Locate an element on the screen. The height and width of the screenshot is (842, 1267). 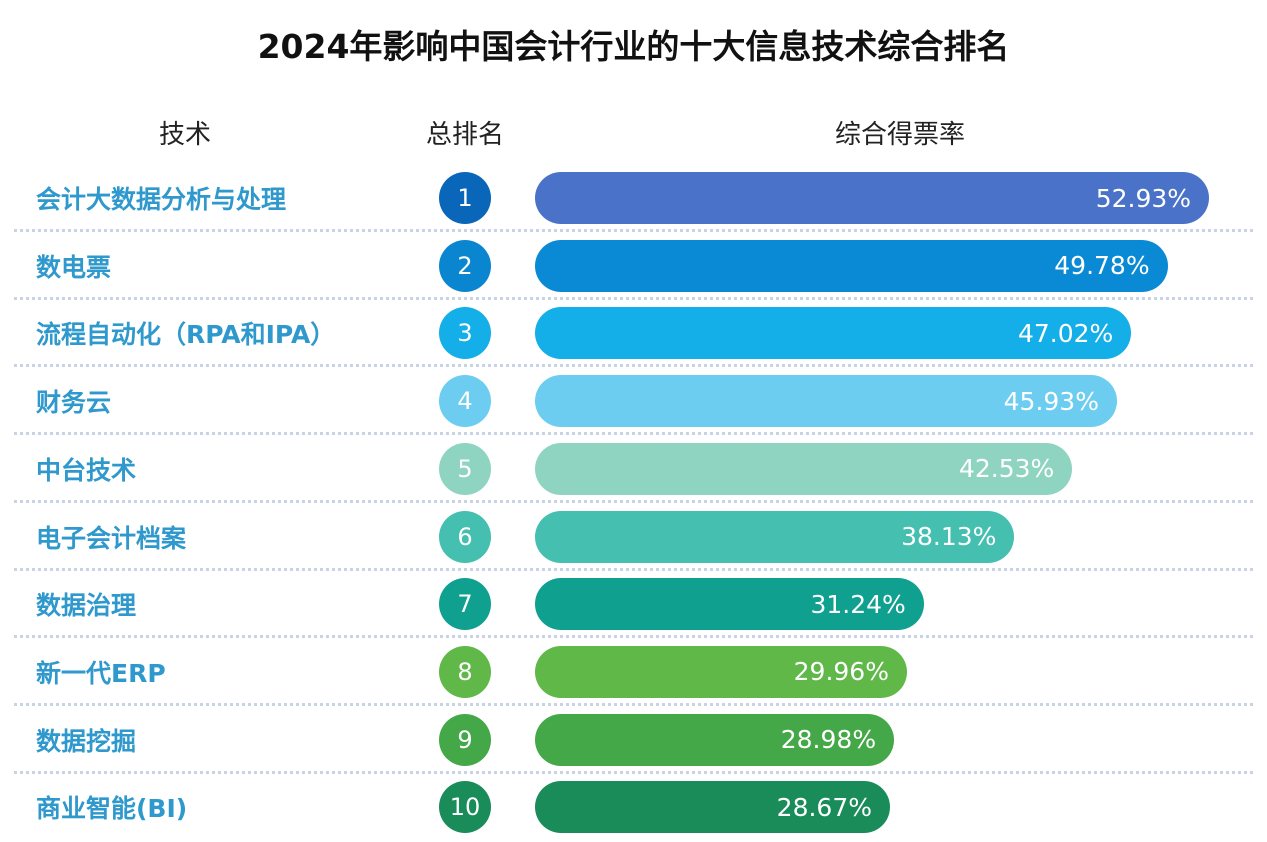
rank-badge: 3 is located at coordinates (465, 333).